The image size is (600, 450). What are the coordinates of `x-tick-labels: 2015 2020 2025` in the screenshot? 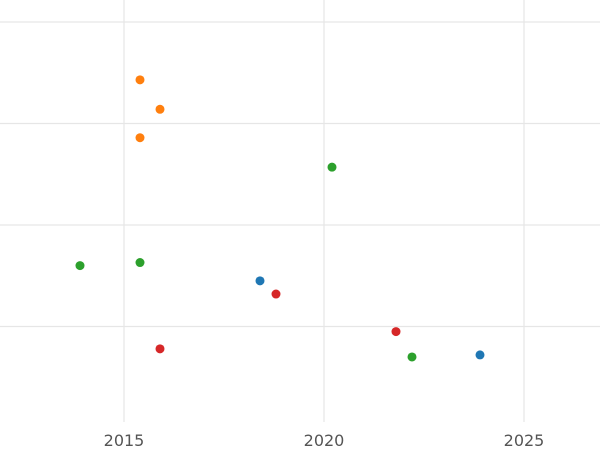 It's located at (324, 440).